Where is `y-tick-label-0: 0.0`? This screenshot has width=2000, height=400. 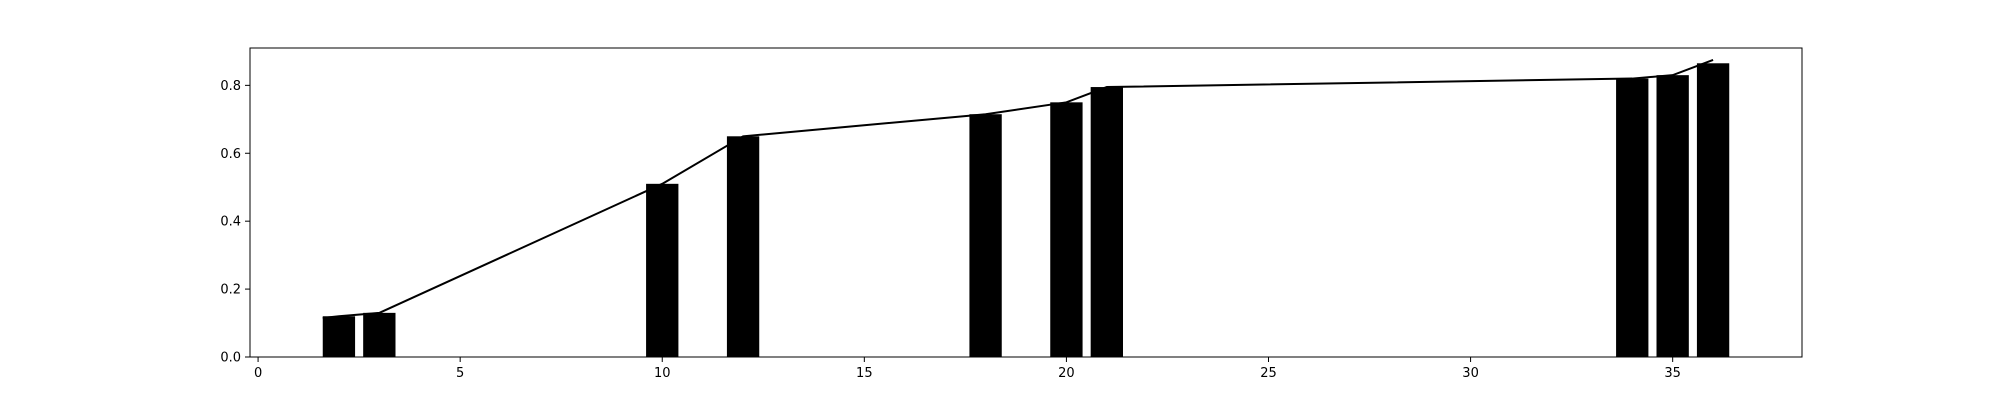 y-tick-label-0: 0.0 is located at coordinates (230, 358).